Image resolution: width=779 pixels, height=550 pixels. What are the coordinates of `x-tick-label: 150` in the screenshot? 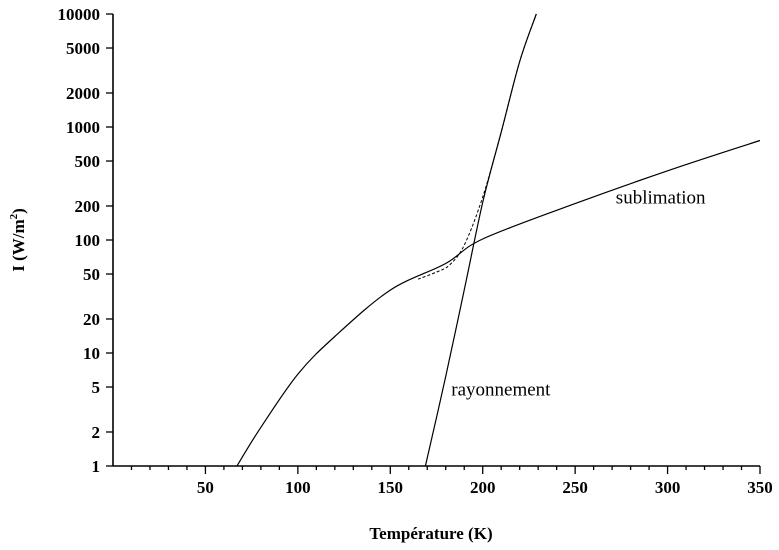 It's located at (391, 487).